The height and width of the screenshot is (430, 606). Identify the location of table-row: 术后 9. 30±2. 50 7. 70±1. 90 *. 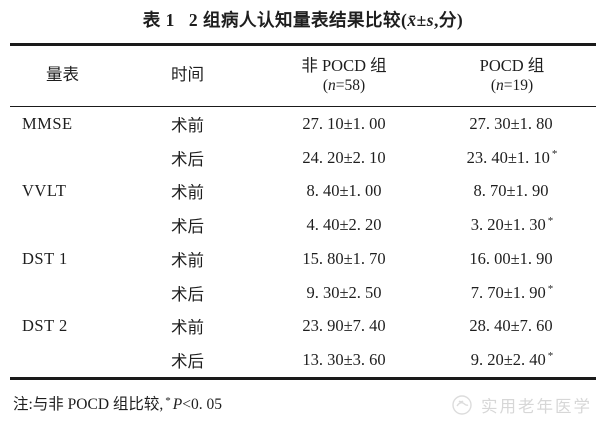
(303, 293).